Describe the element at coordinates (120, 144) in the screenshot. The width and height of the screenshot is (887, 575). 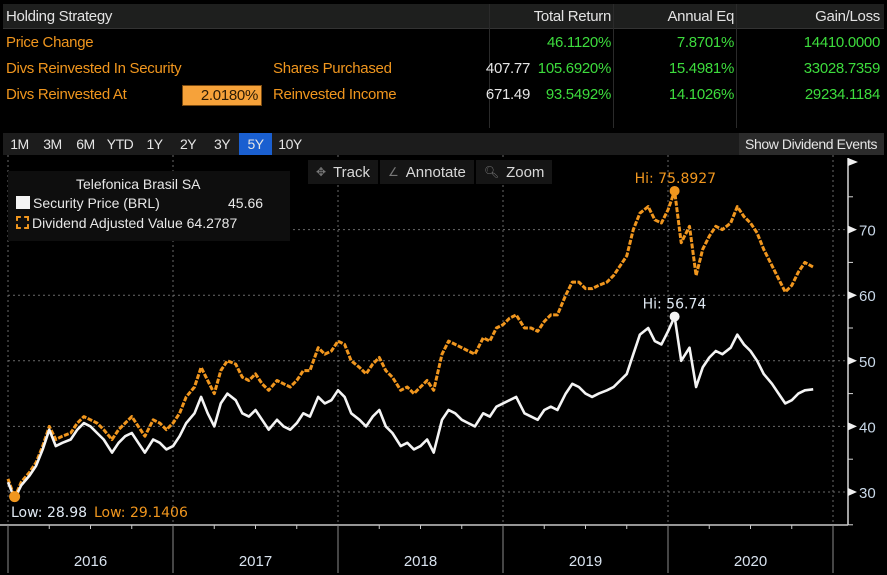
I see `tab-ytd: YTD` at that location.